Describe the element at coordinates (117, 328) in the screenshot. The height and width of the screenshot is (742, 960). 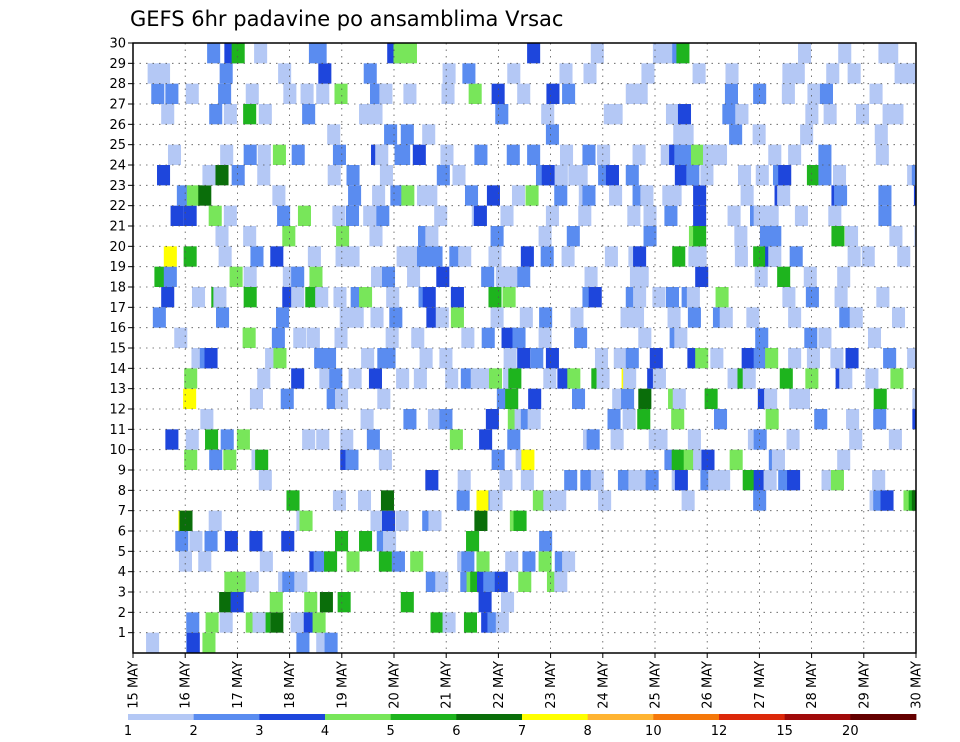
I see `y-tick-label: 16` at that location.